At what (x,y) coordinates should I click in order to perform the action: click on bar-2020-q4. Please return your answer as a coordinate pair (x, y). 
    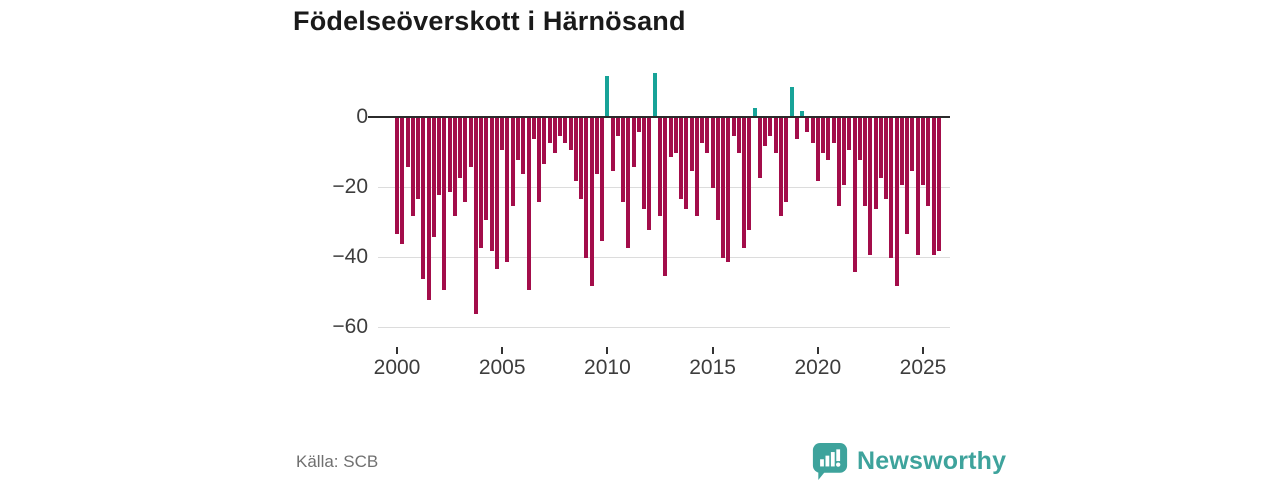
    Looking at the image, I should click on (833, 130).